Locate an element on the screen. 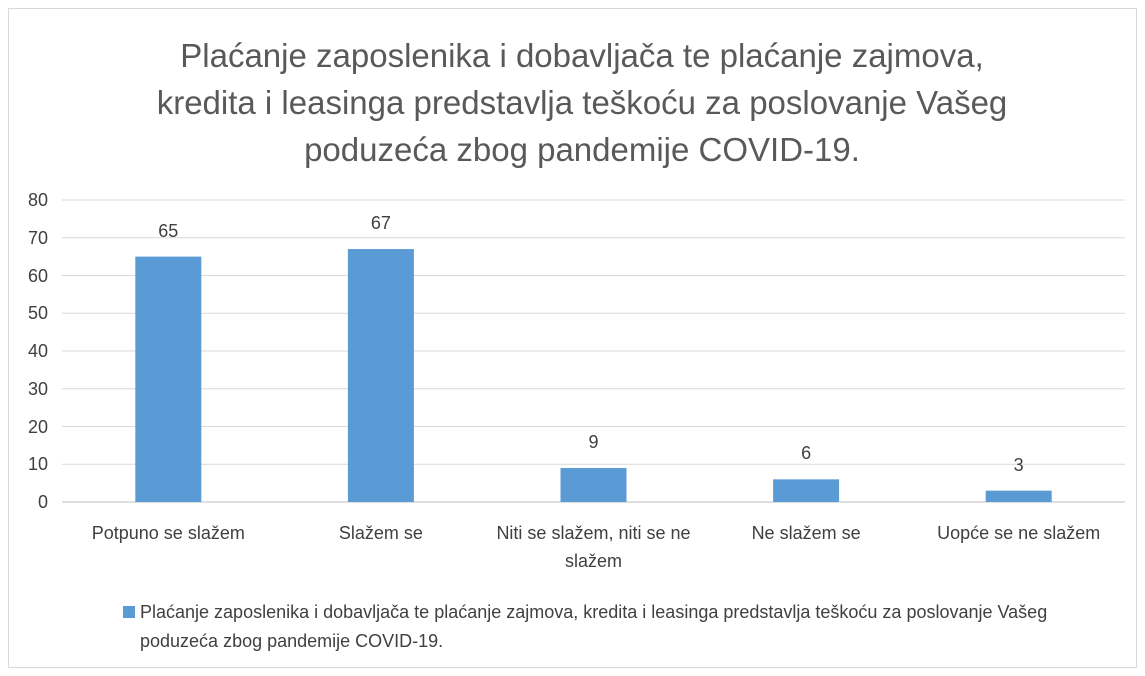 This screenshot has width=1145, height=676. data-label: 6 is located at coordinates (806, 453).